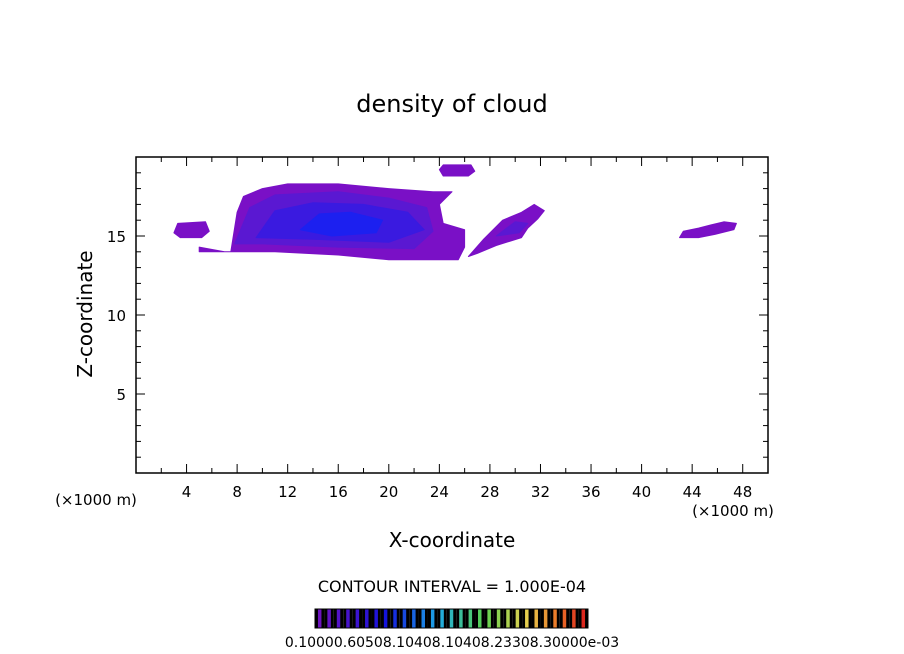 This screenshot has height=654, width=904. I want to click on top-blob-outer-contour, so click(457, 170).